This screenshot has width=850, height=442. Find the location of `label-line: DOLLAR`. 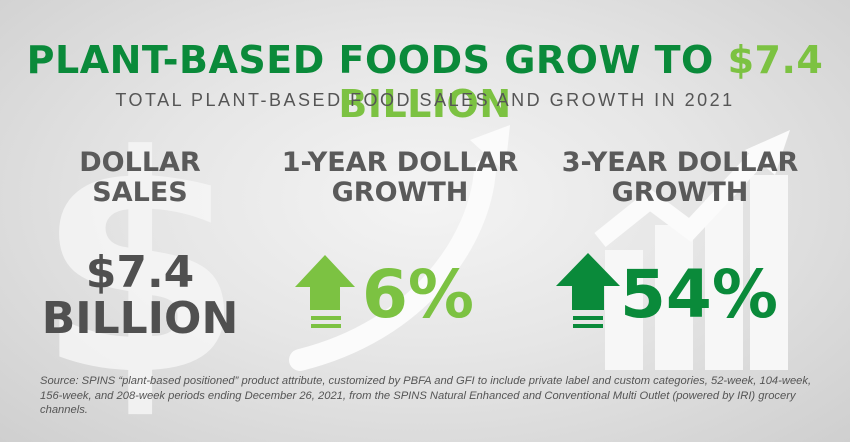

label-line: DOLLAR is located at coordinates (140, 162).